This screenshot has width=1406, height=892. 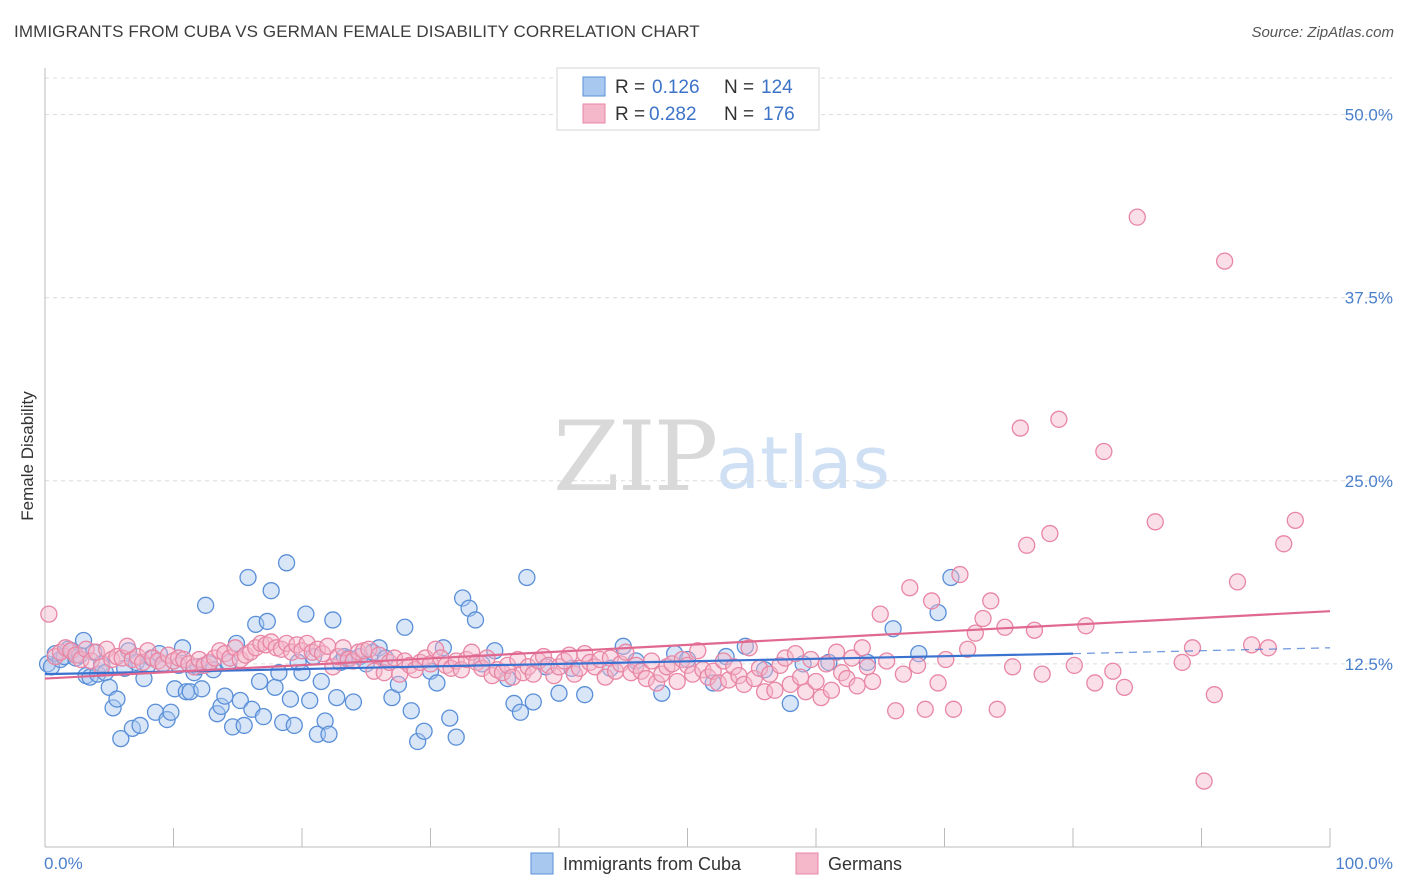 I want to click on bottom-legend-swatch-pink, so click(x=807, y=863).